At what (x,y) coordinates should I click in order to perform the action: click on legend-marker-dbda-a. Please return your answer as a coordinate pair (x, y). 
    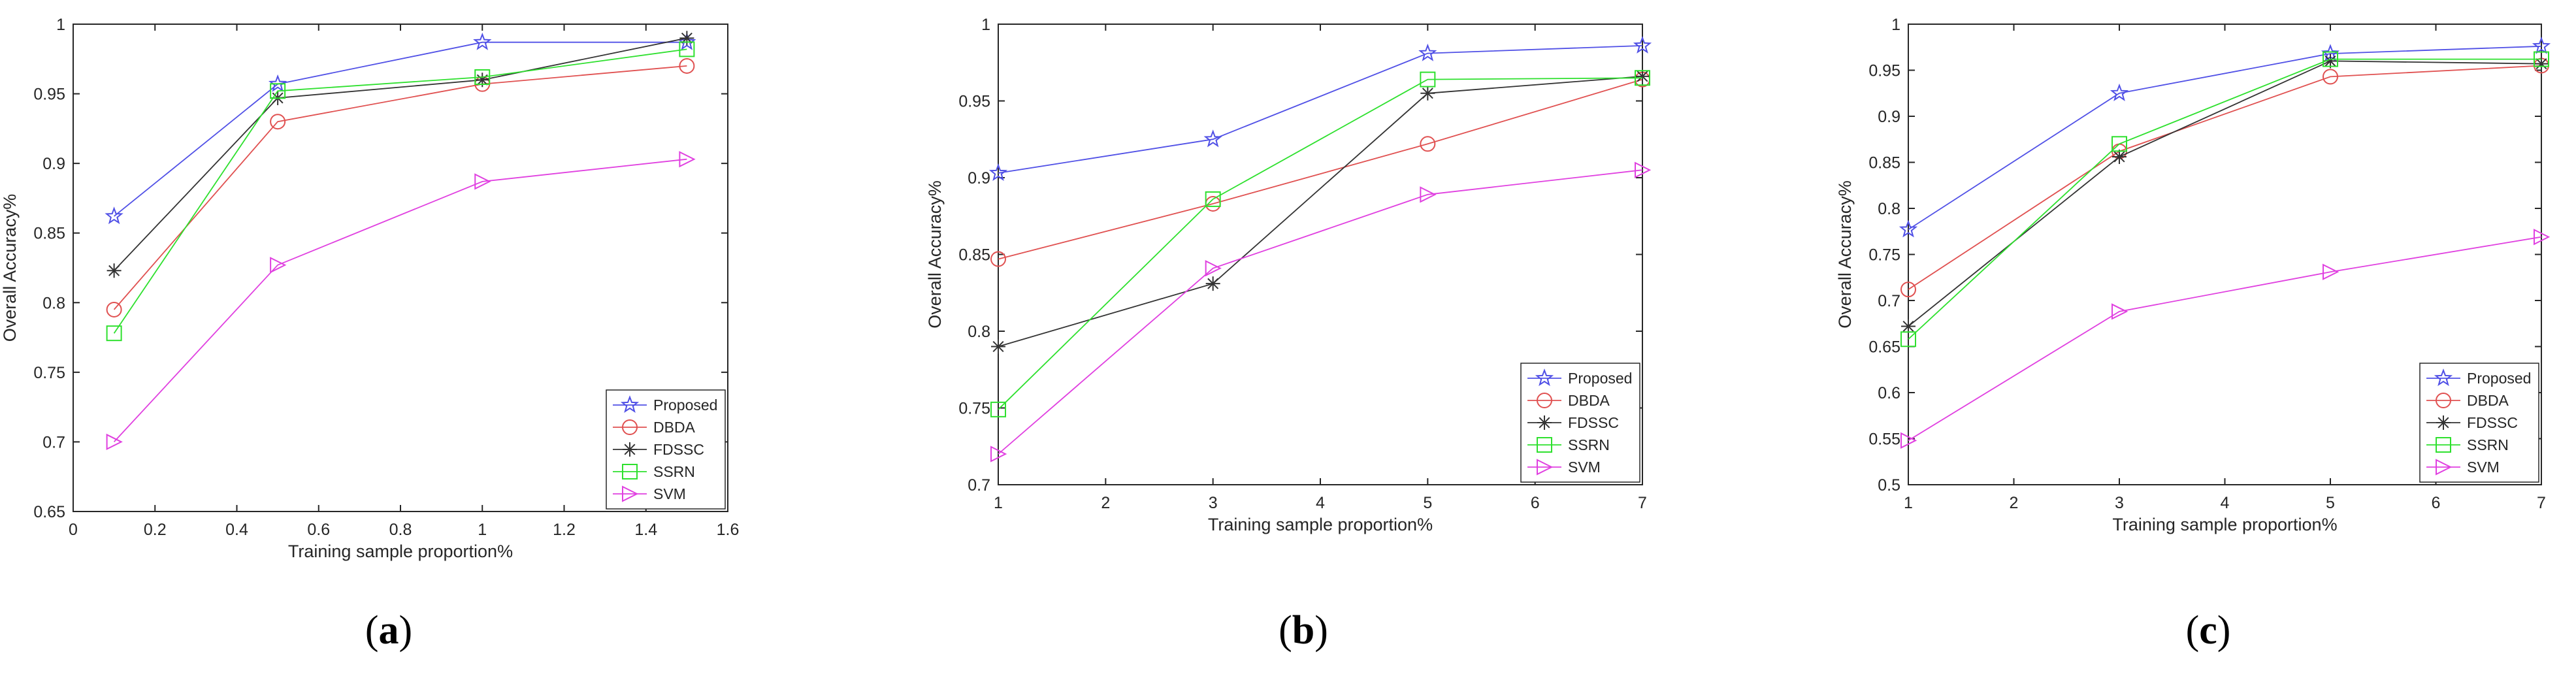
    Looking at the image, I should click on (630, 427).